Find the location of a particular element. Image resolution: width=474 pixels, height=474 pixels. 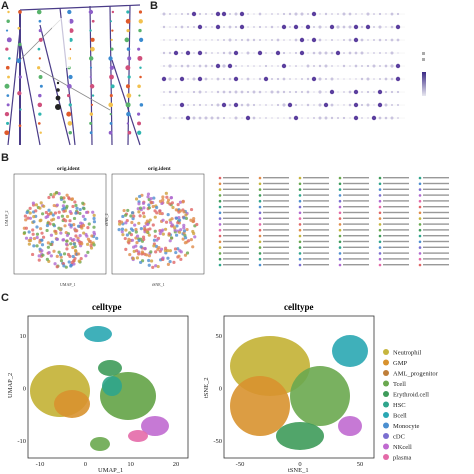

c-right-xlabel: tSNE_1 is located at coordinates (298, 470).